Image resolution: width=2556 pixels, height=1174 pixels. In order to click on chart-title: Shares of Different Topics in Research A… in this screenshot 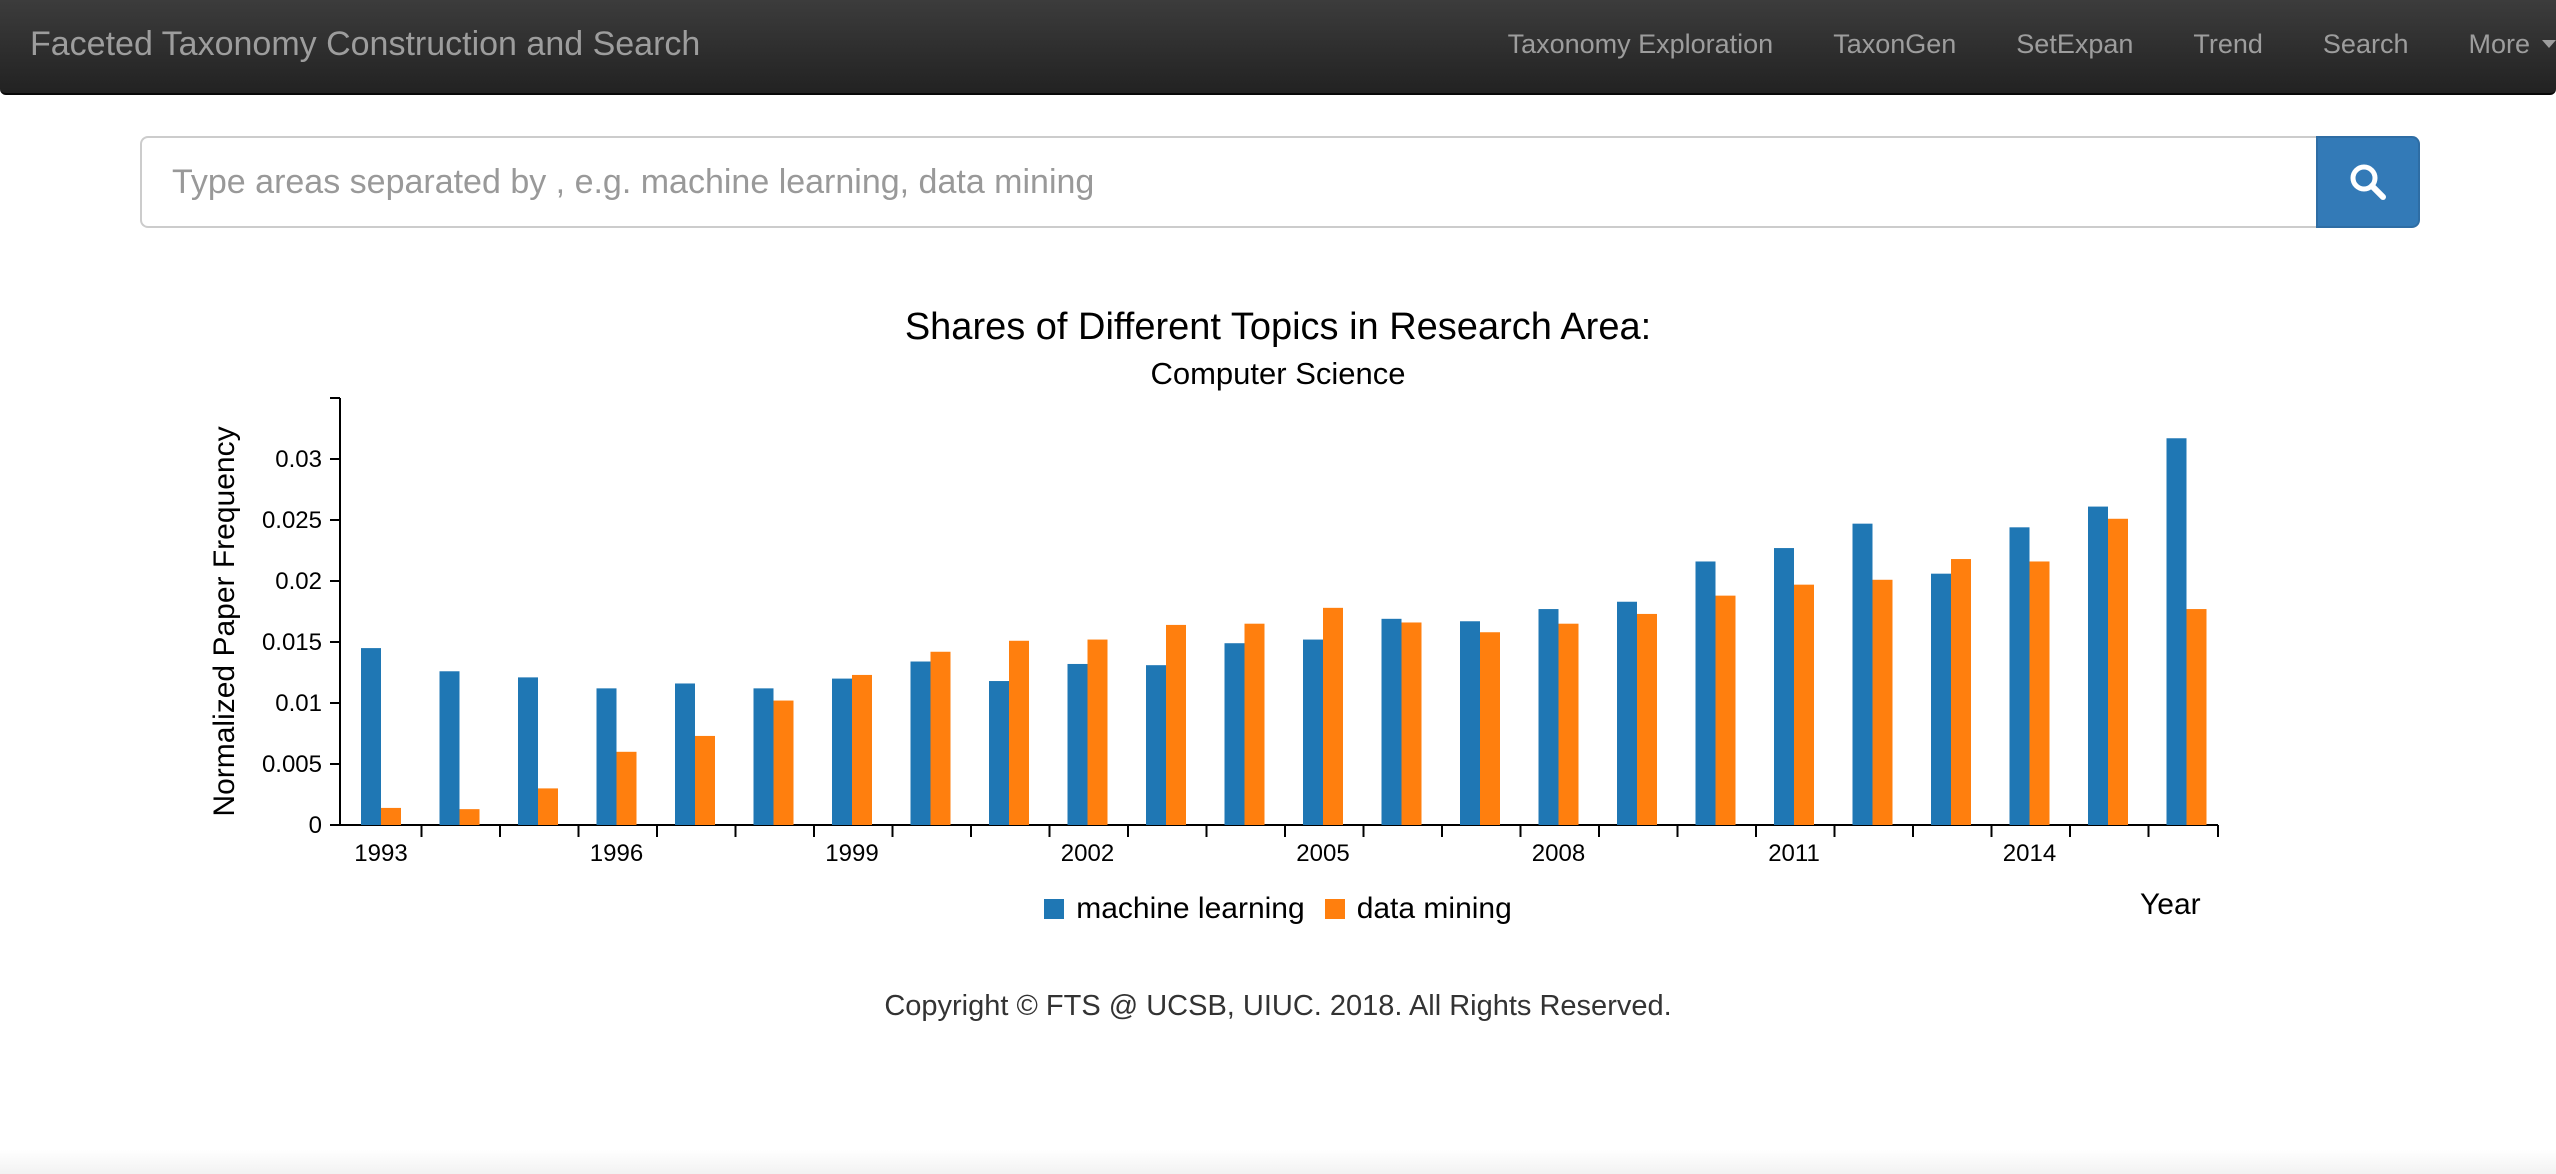, I will do `click(1278, 327)`.